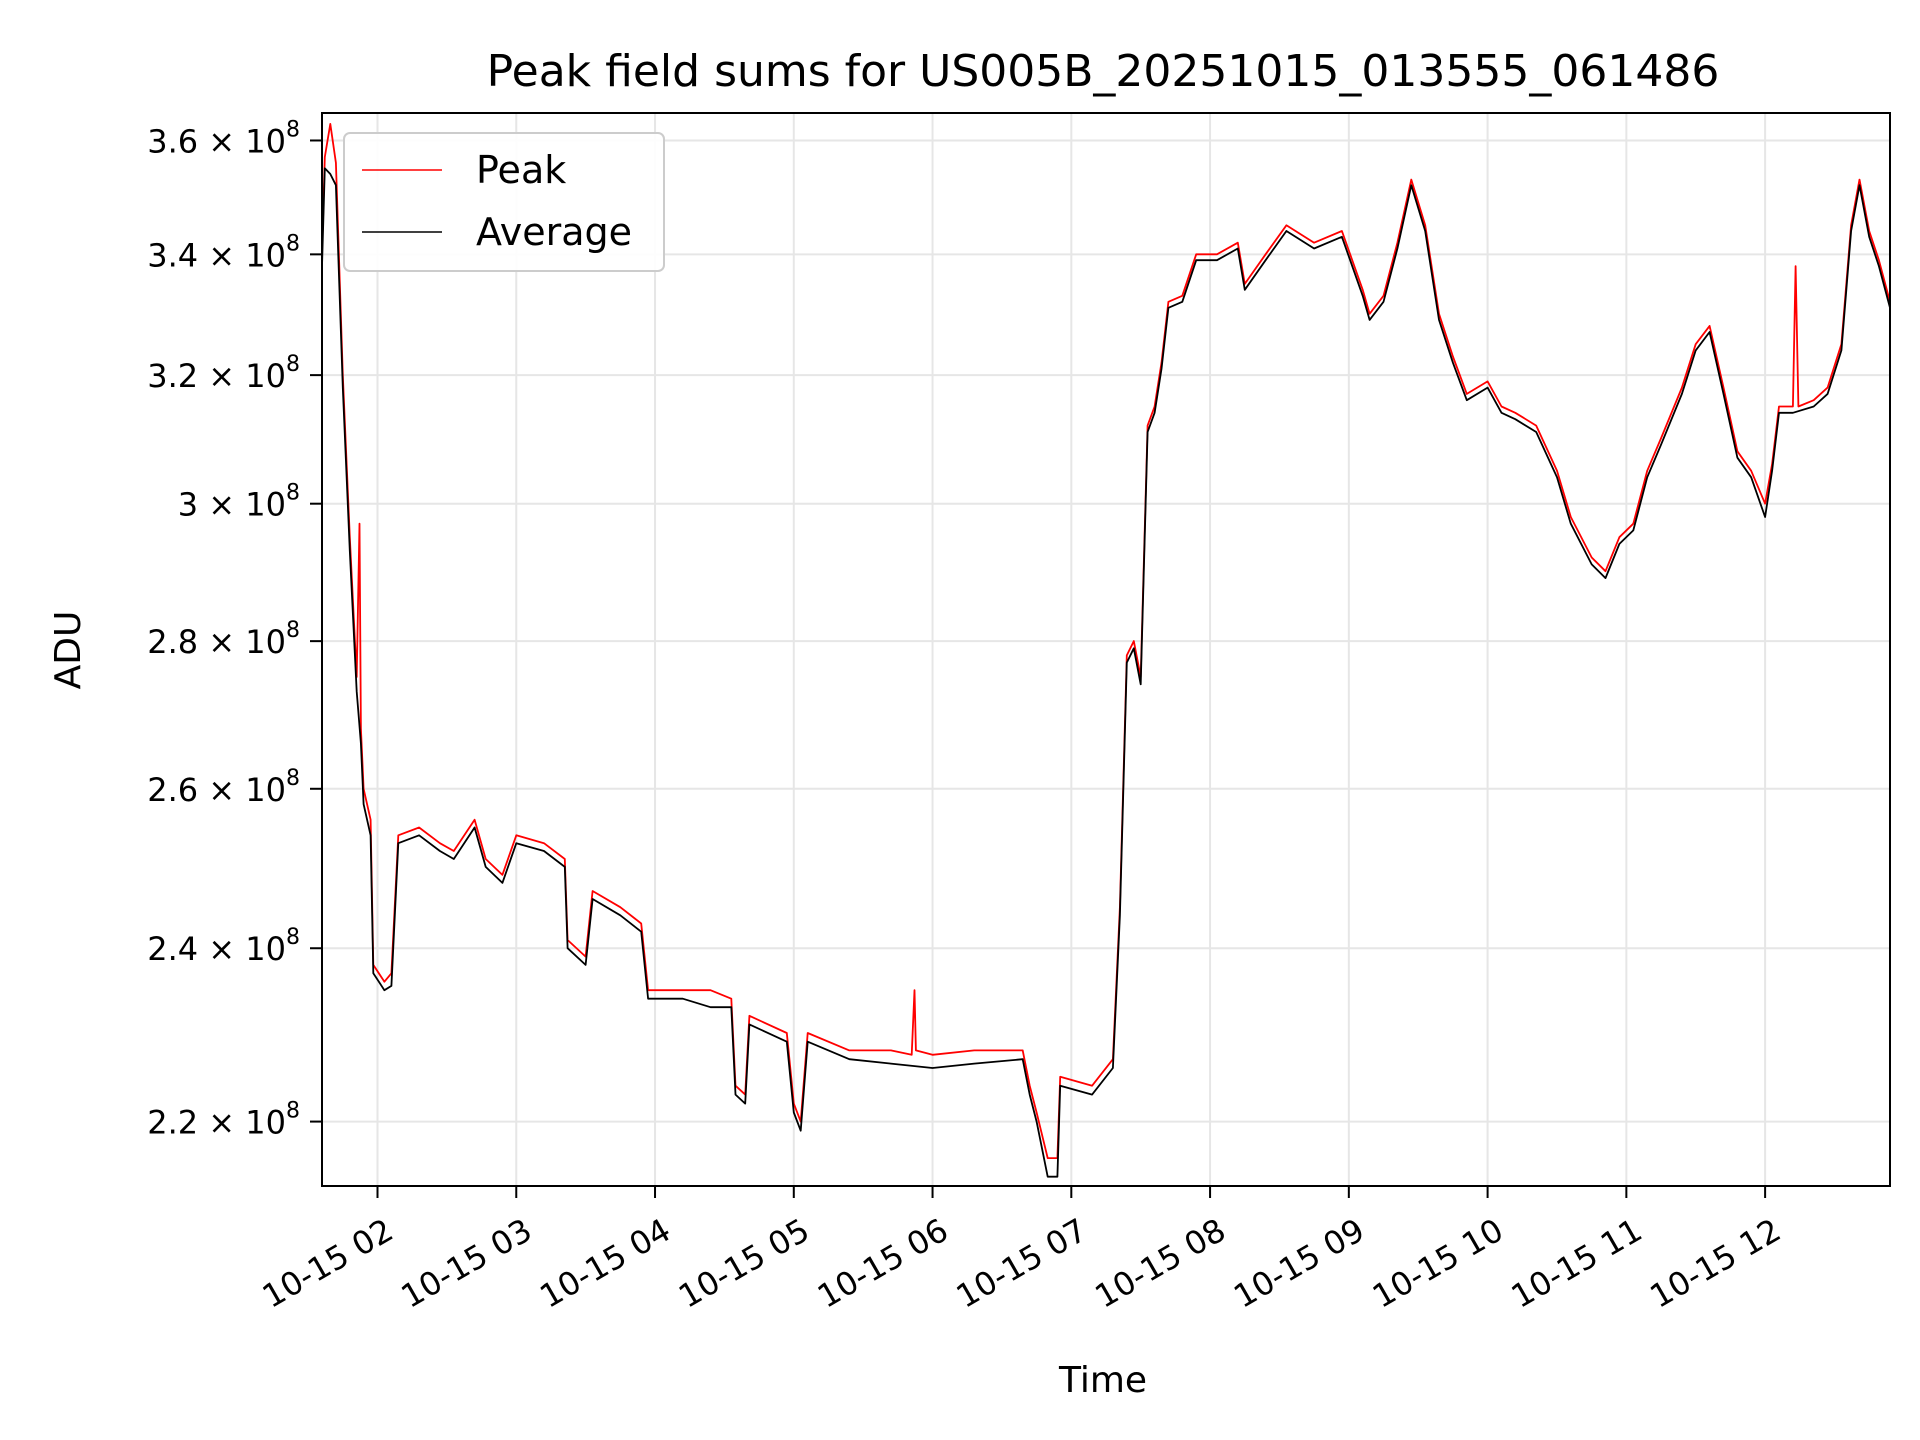 Image resolution: width=1920 pixels, height=1440 pixels. I want to click on legend: Peak Average, so click(504, 202).